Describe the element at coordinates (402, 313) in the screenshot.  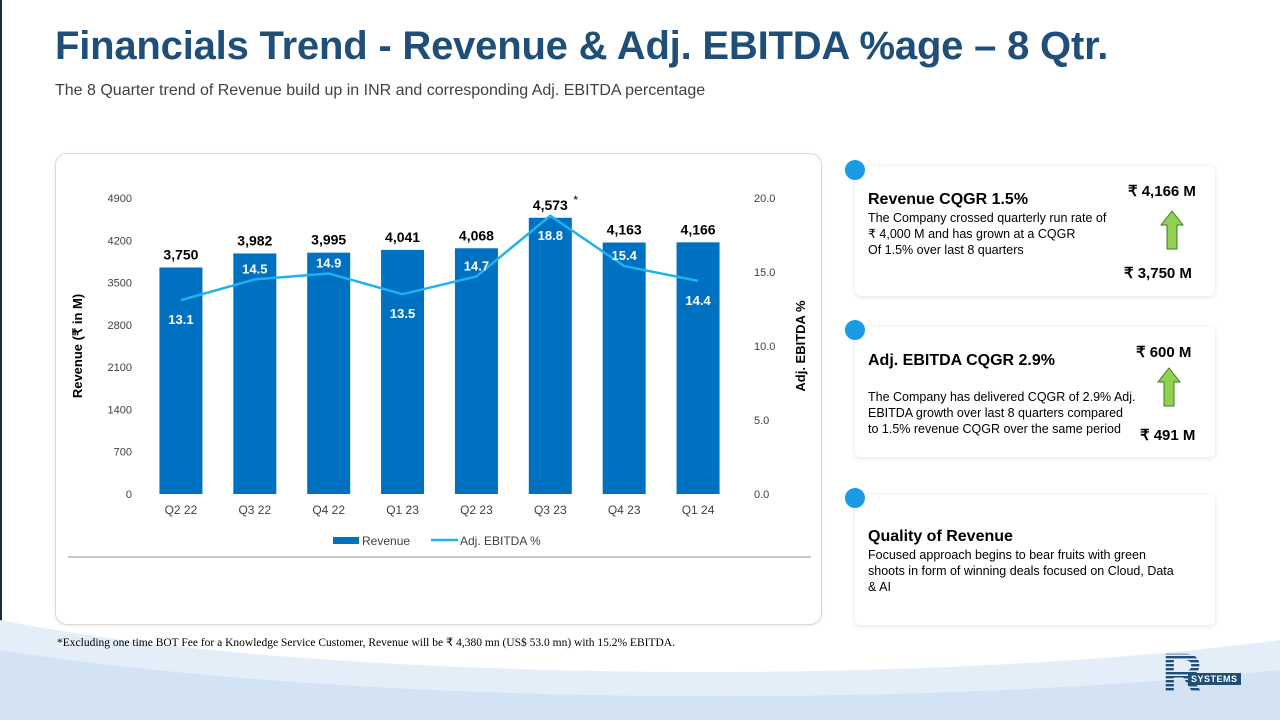
I see `ebitda-data-label: 13.5` at that location.